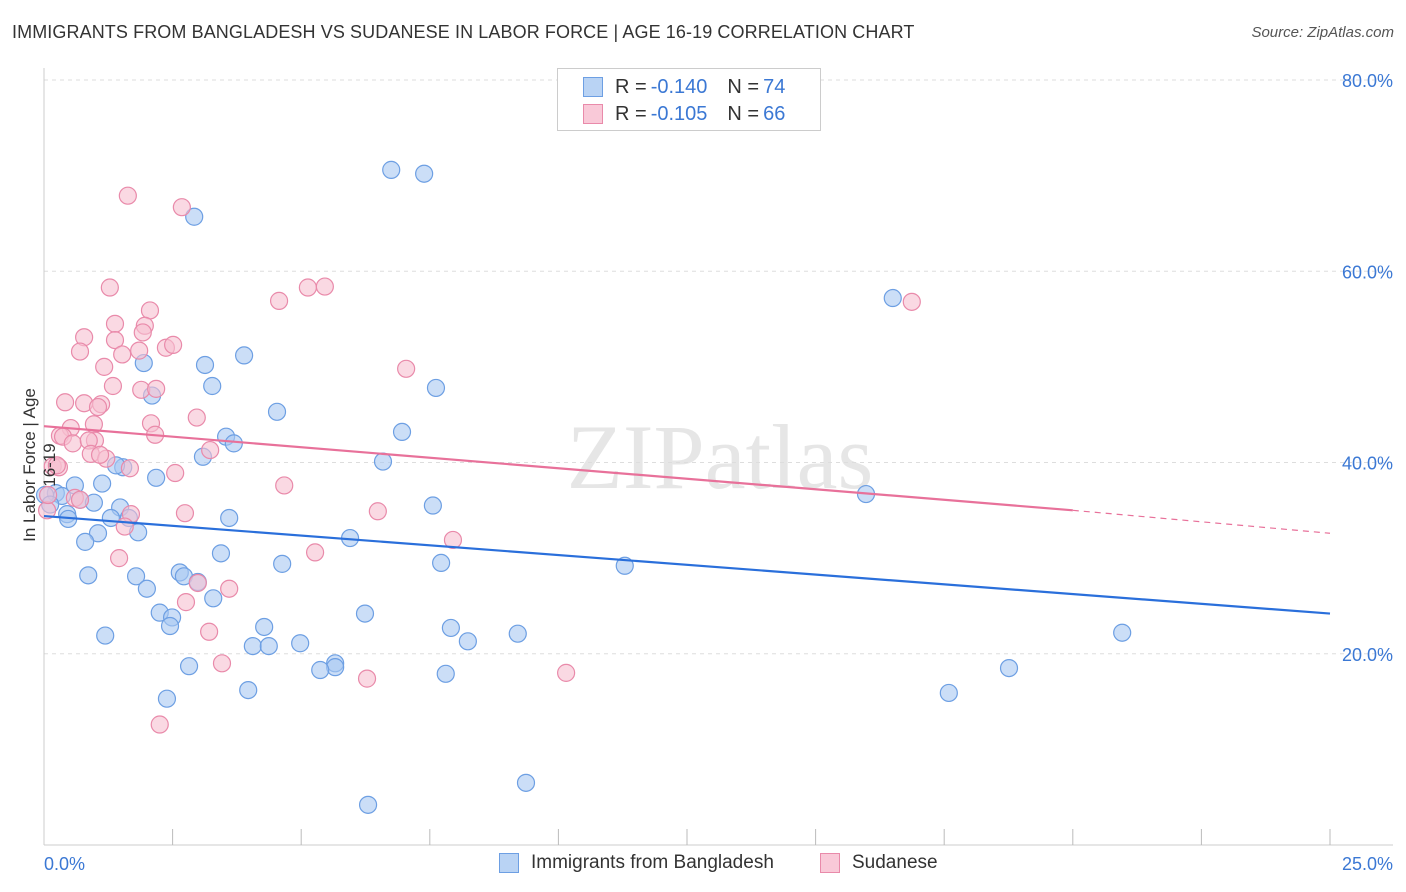 This screenshot has height=892, width=1406. Describe the element at coordinates (39, 465) in the screenshot. I see `y-axis-label: In Labor Force | Age 16-19` at that location.